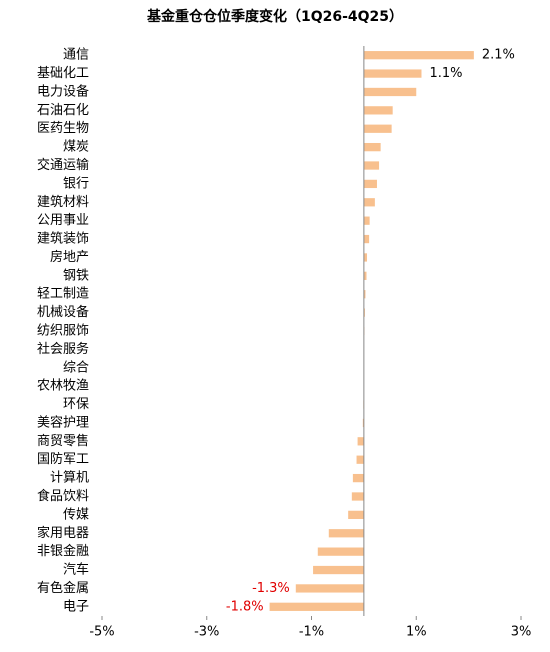 The image size is (550, 652). I want to click on y-tick-label: 非银金融, so click(63, 551).